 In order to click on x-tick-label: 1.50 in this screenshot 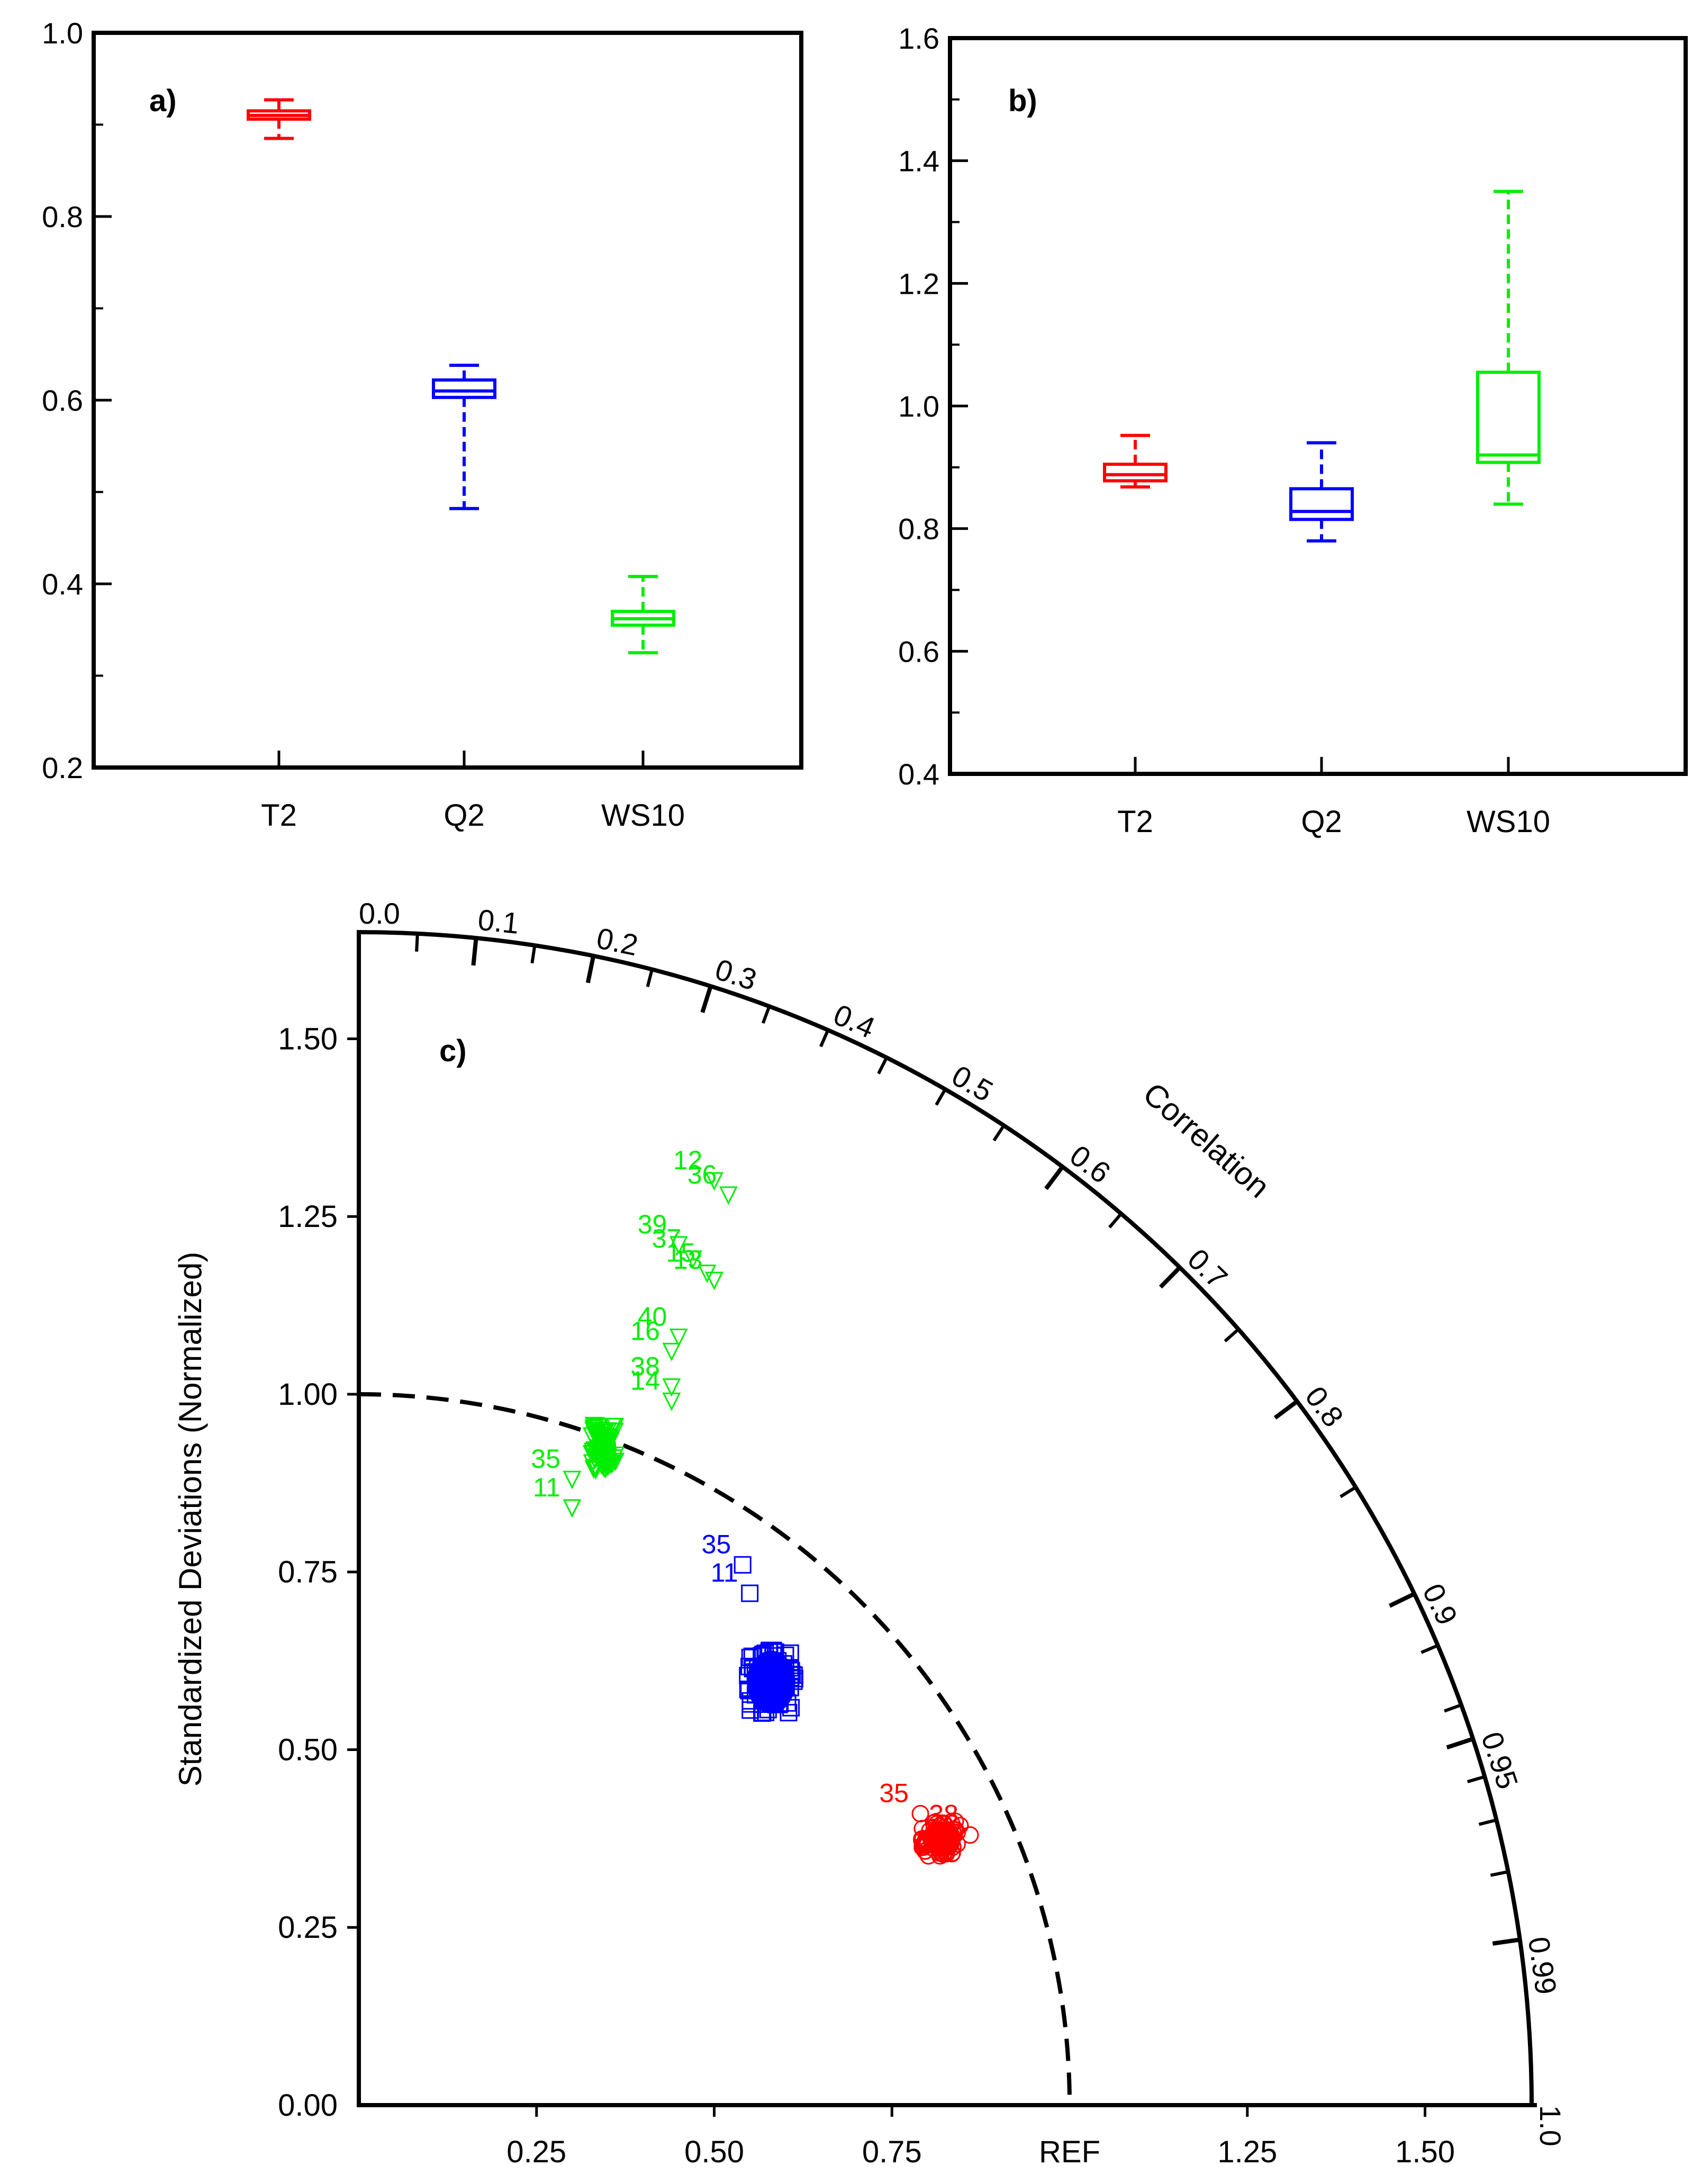, I will do `click(1425, 2152)`.